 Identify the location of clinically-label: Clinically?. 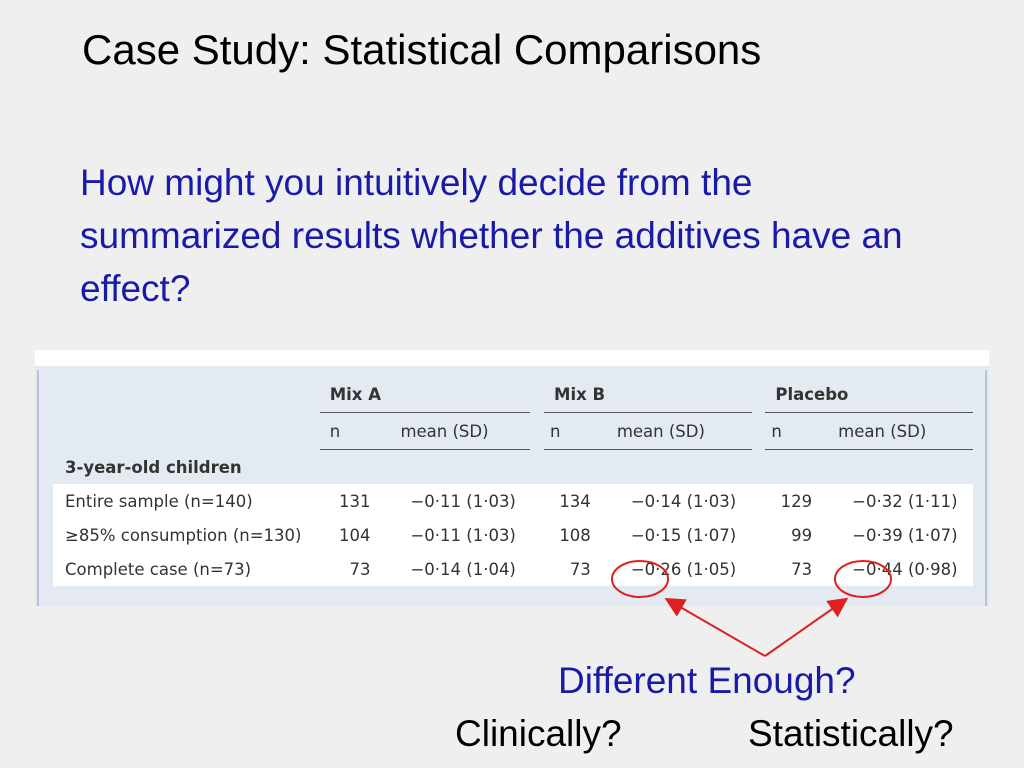
(538, 733).